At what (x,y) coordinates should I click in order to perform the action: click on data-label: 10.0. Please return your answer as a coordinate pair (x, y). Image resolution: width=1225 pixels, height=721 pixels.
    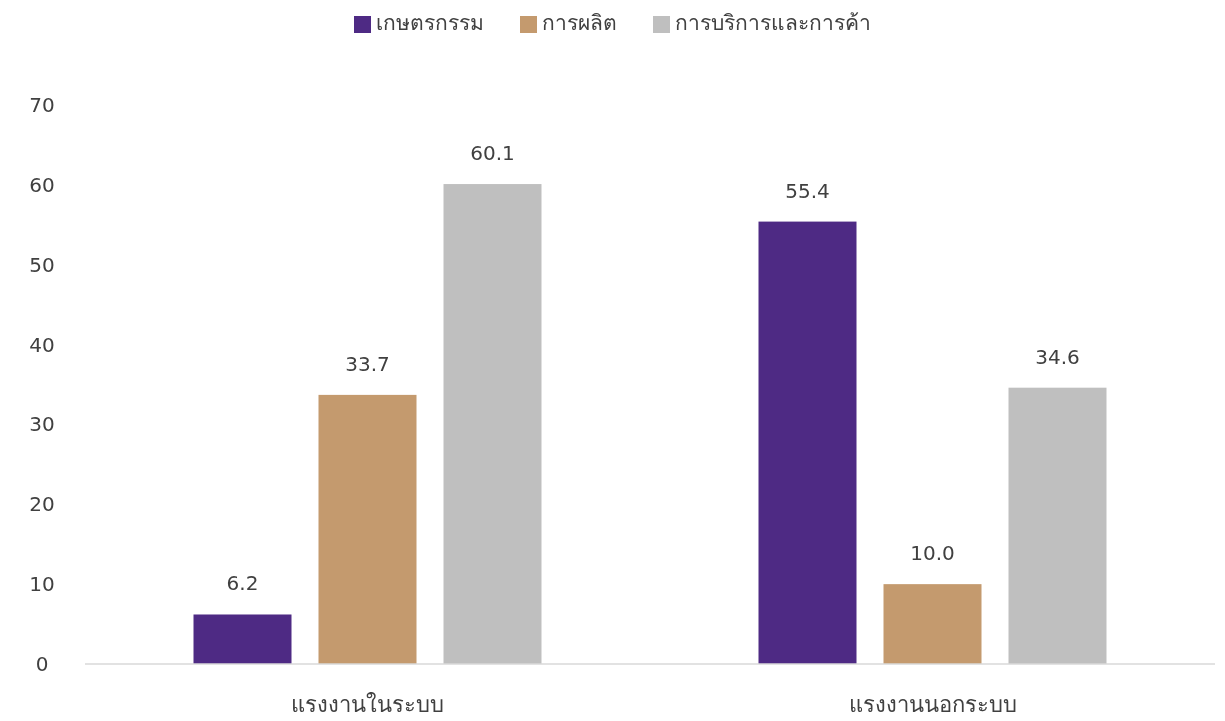
    Looking at the image, I should click on (932, 553).